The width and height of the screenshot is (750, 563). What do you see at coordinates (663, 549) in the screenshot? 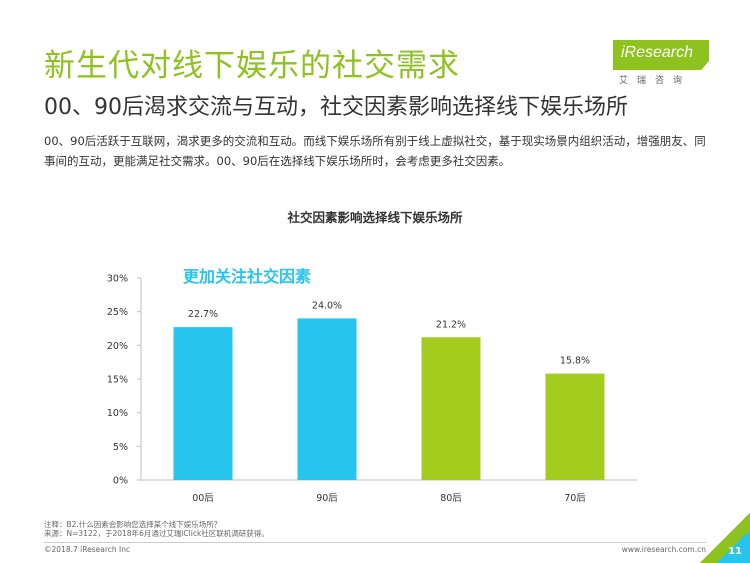
I see `website-url: www.iresearch.com.cn` at bounding box center [663, 549].